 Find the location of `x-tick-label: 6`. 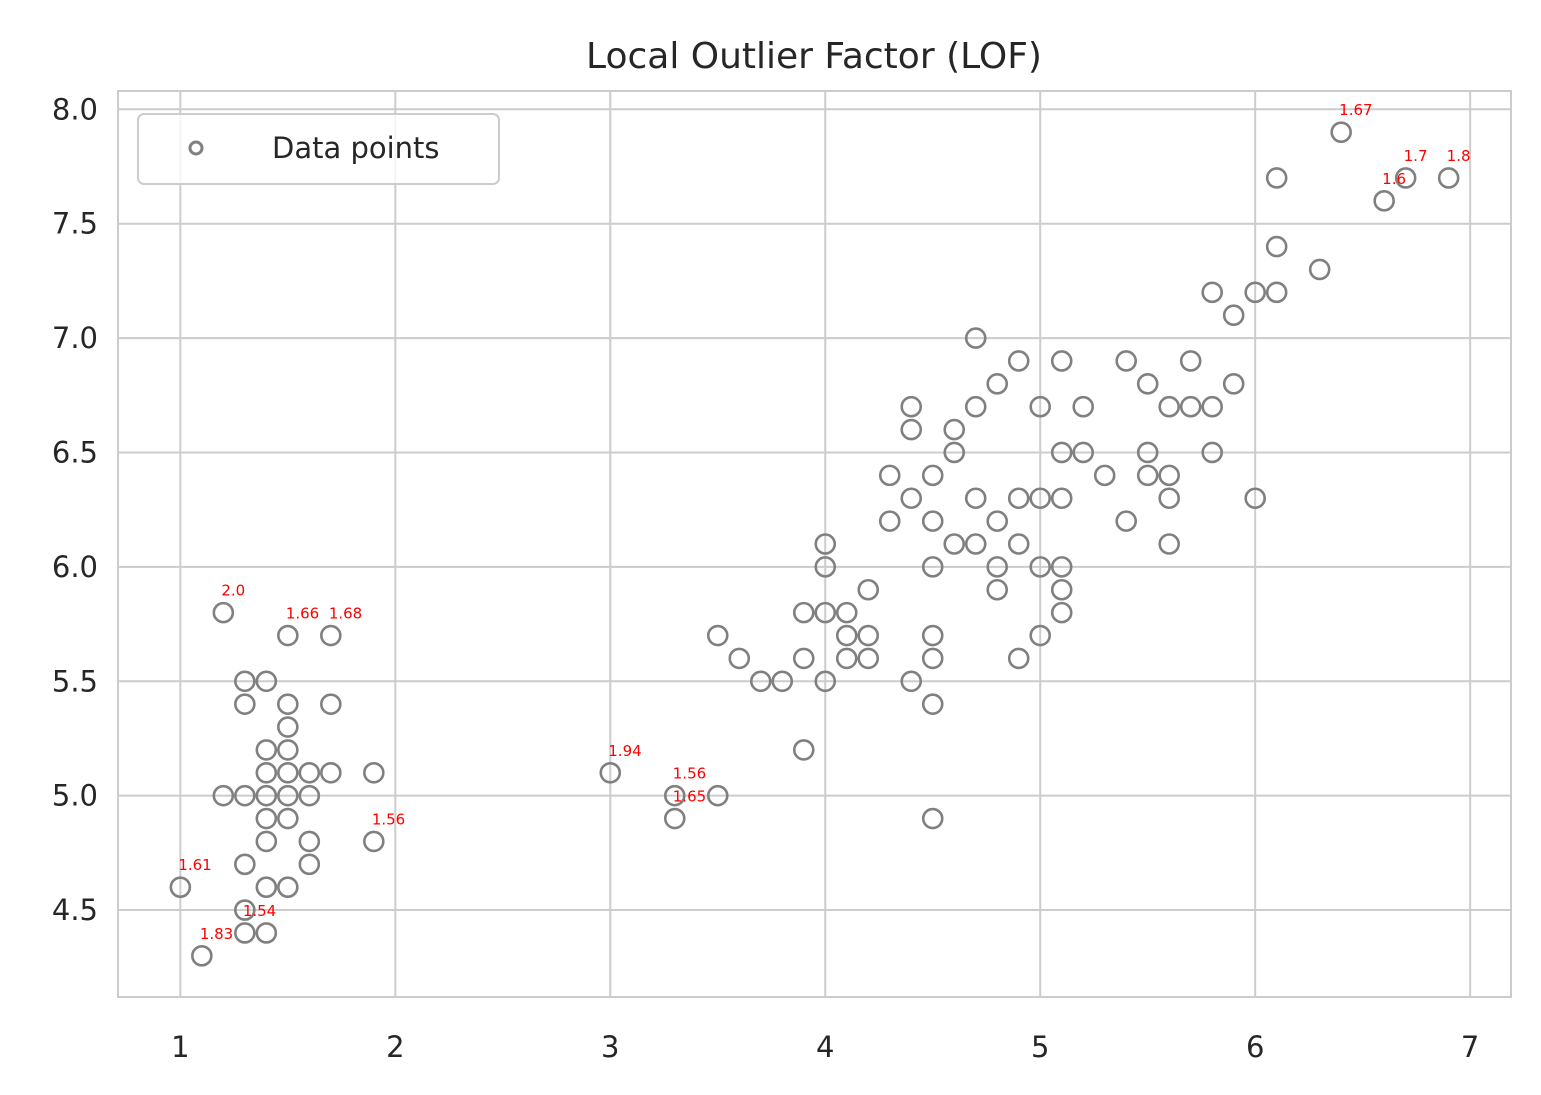

x-tick-label: 6 is located at coordinates (1255, 1047).